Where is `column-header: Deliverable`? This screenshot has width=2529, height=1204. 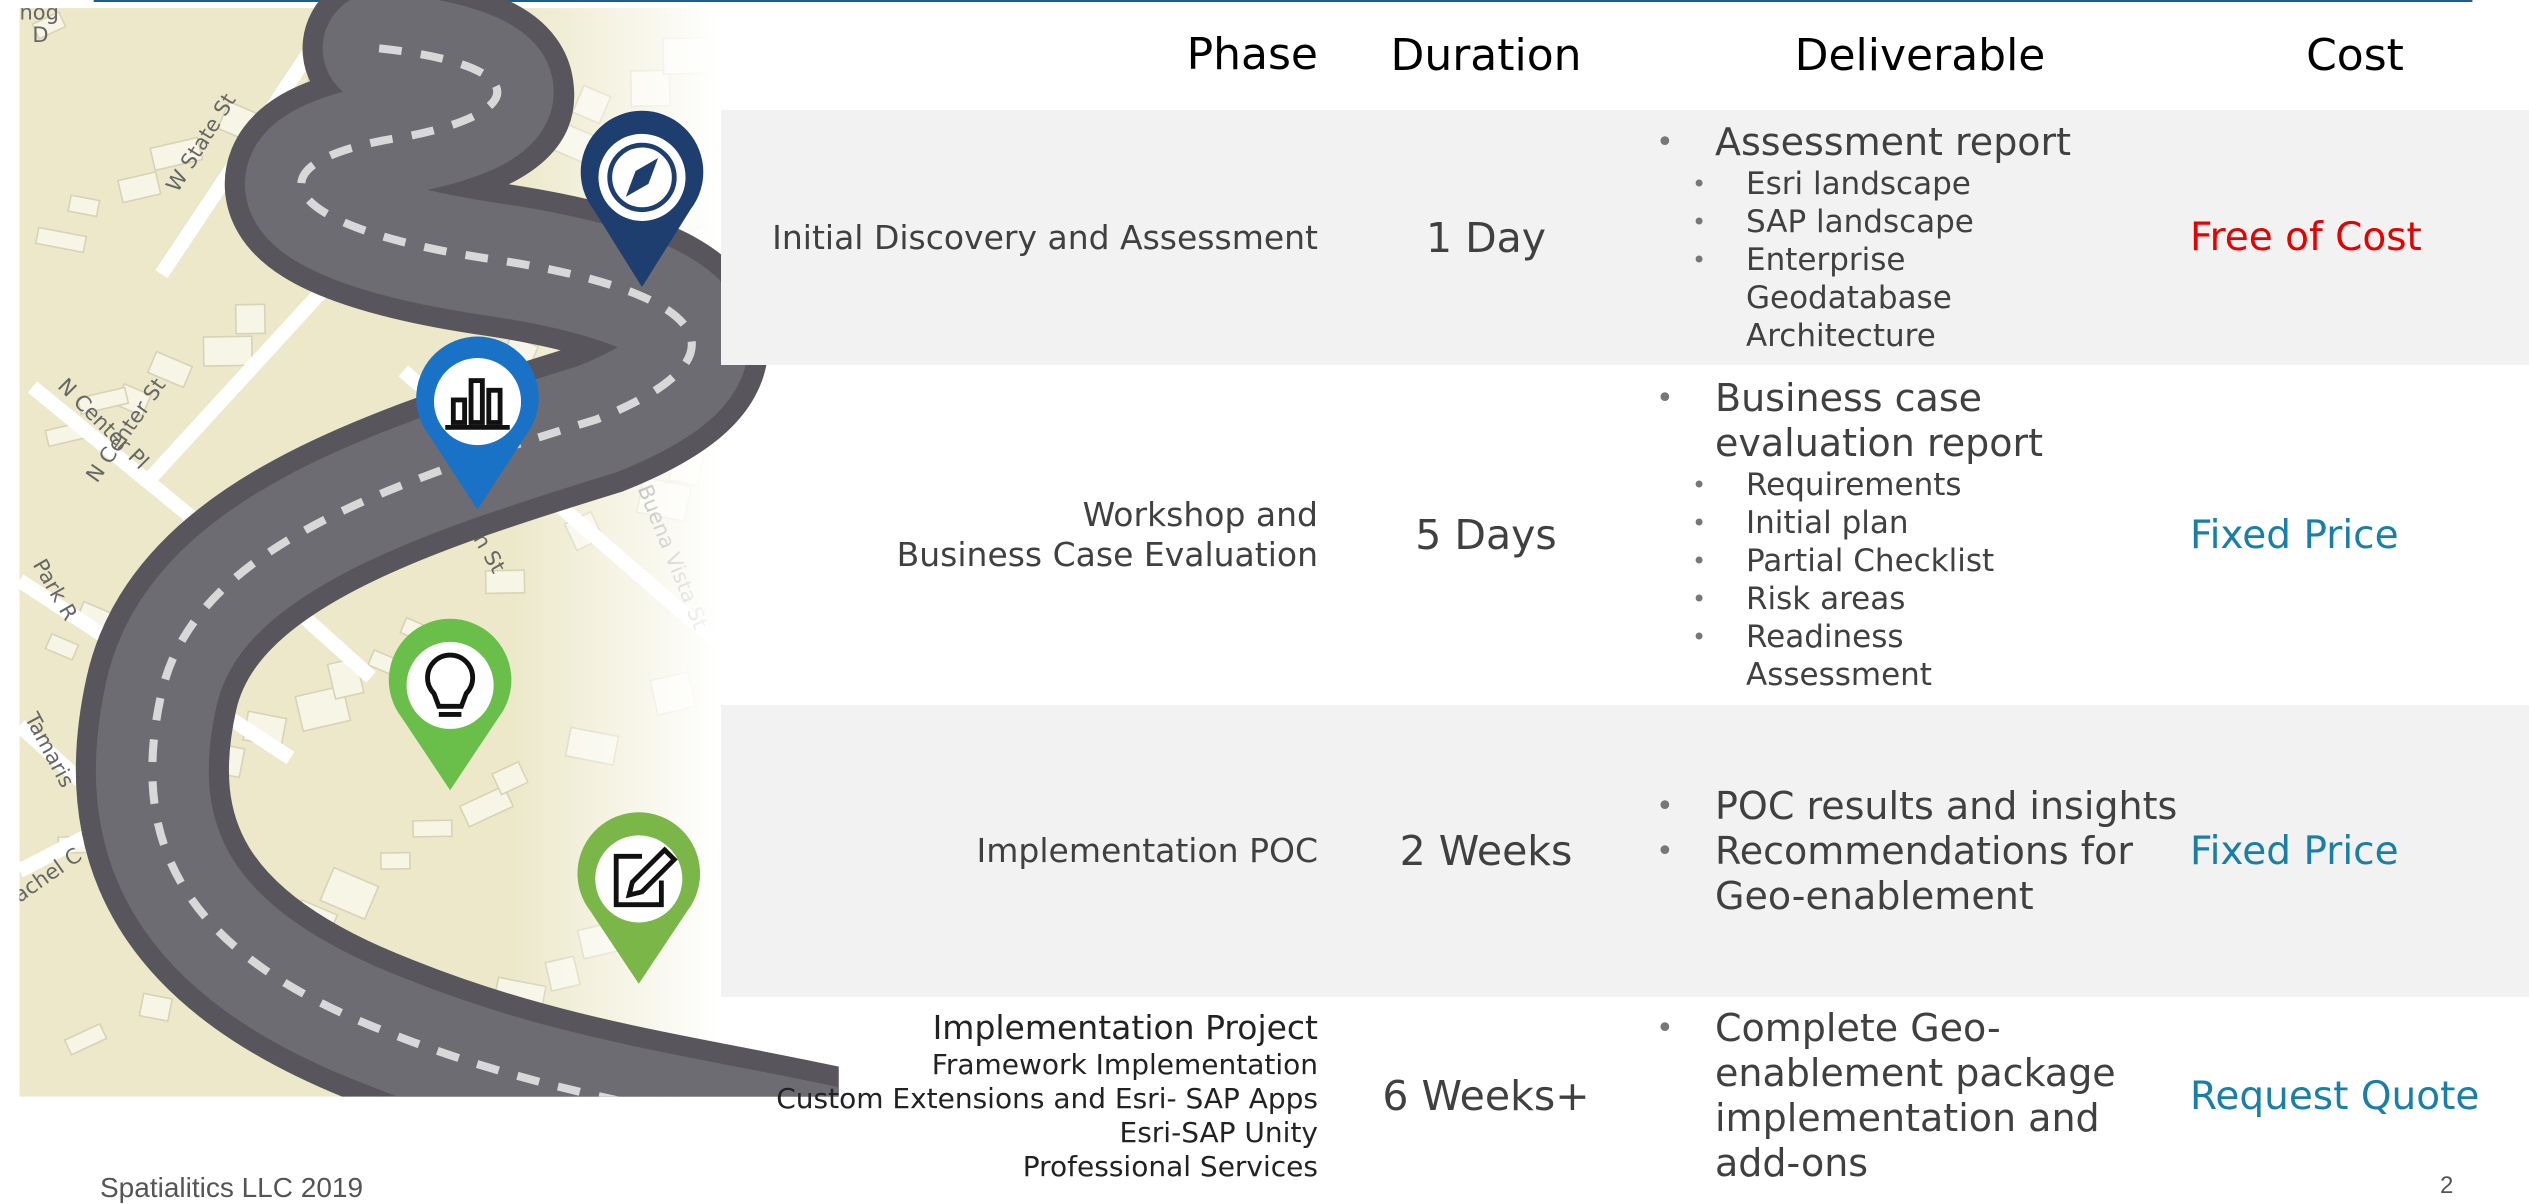 column-header: Deliverable is located at coordinates (1920, 55).